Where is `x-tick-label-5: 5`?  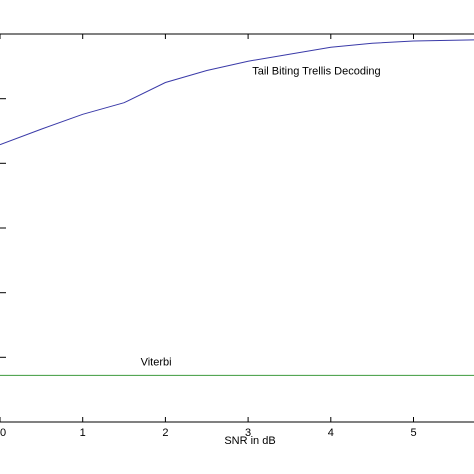
x-tick-label-5: 5 is located at coordinates (413, 433).